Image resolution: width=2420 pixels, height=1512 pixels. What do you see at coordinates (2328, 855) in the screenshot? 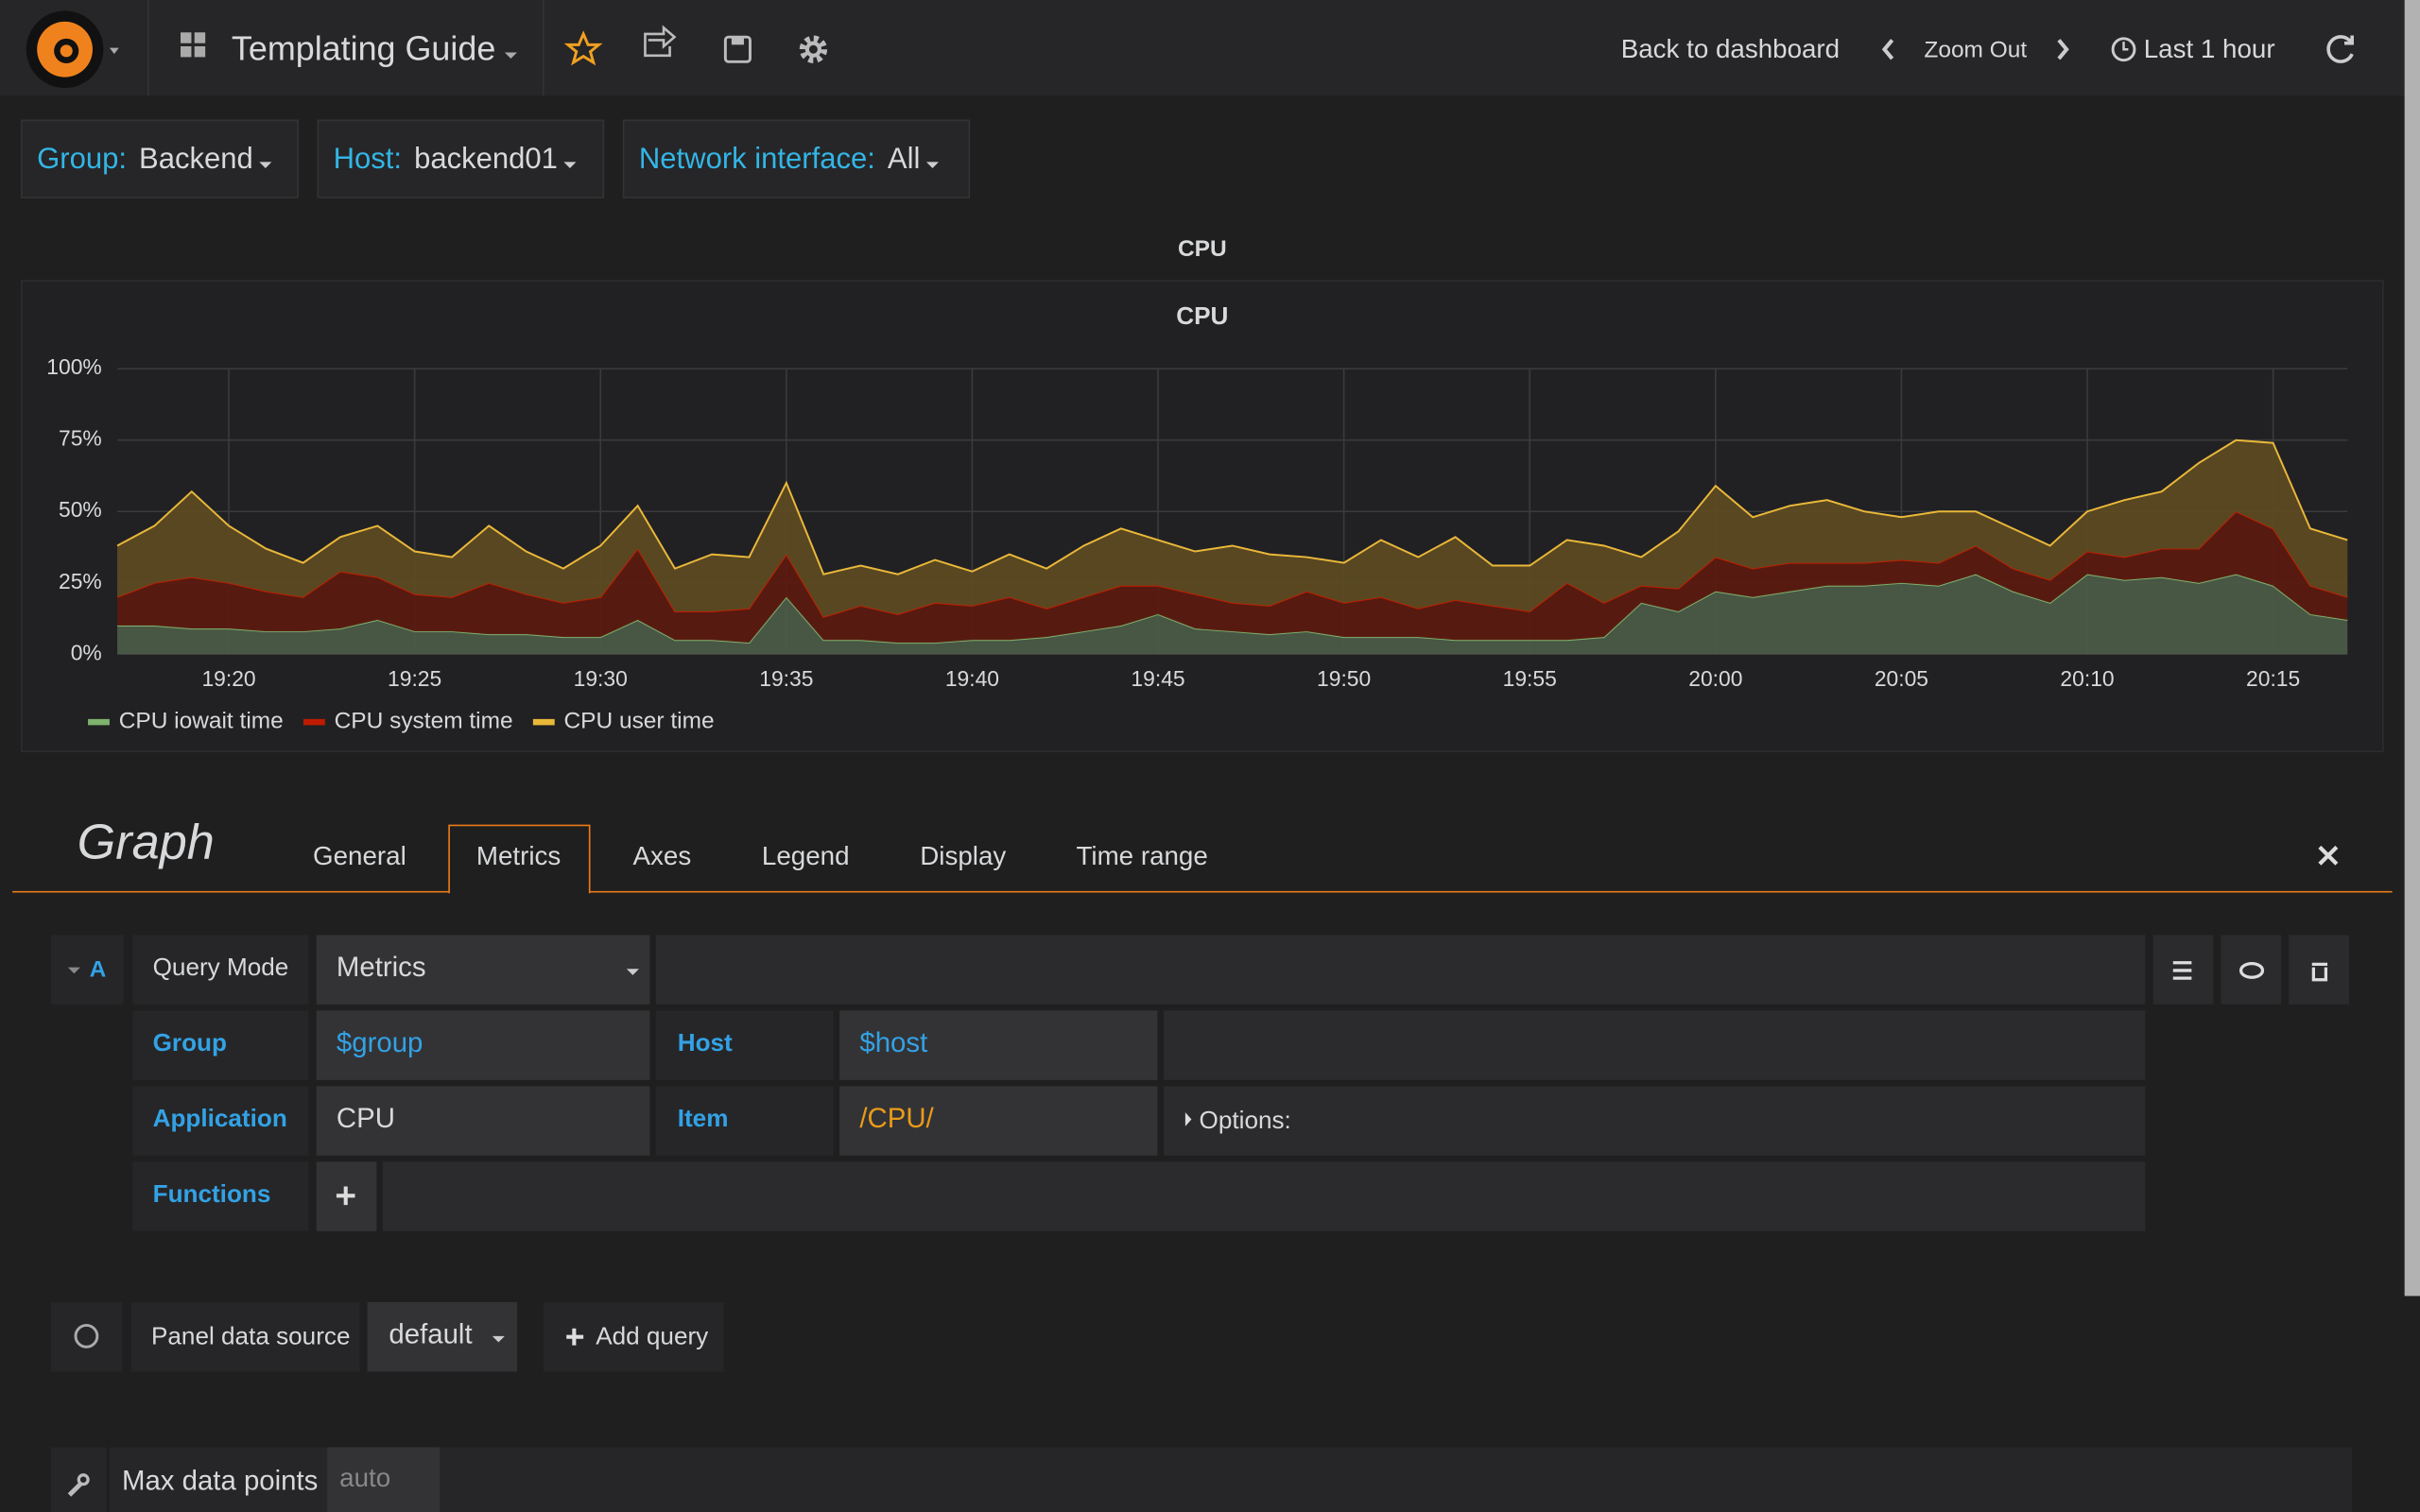
I see `close-icon` at bounding box center [2328, 855].